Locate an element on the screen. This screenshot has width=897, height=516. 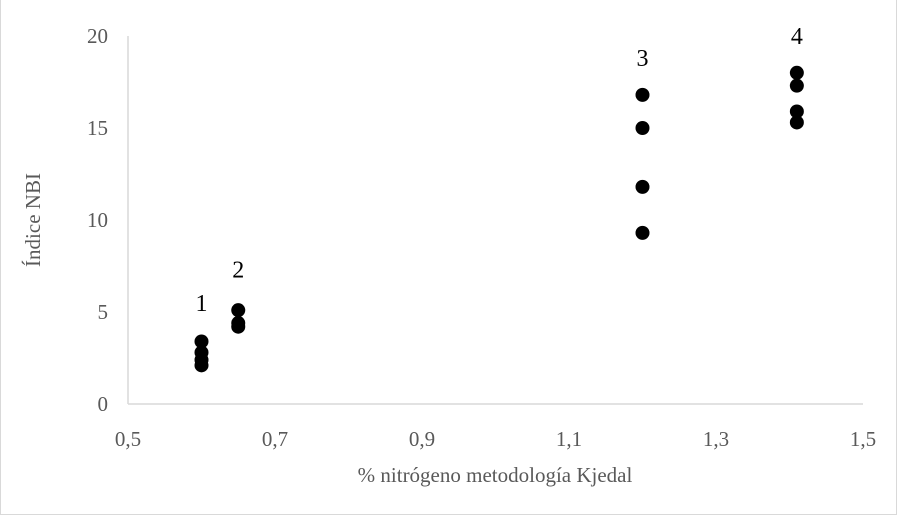
x-tick-label: 0,9 is located at coordinates (422, 439).